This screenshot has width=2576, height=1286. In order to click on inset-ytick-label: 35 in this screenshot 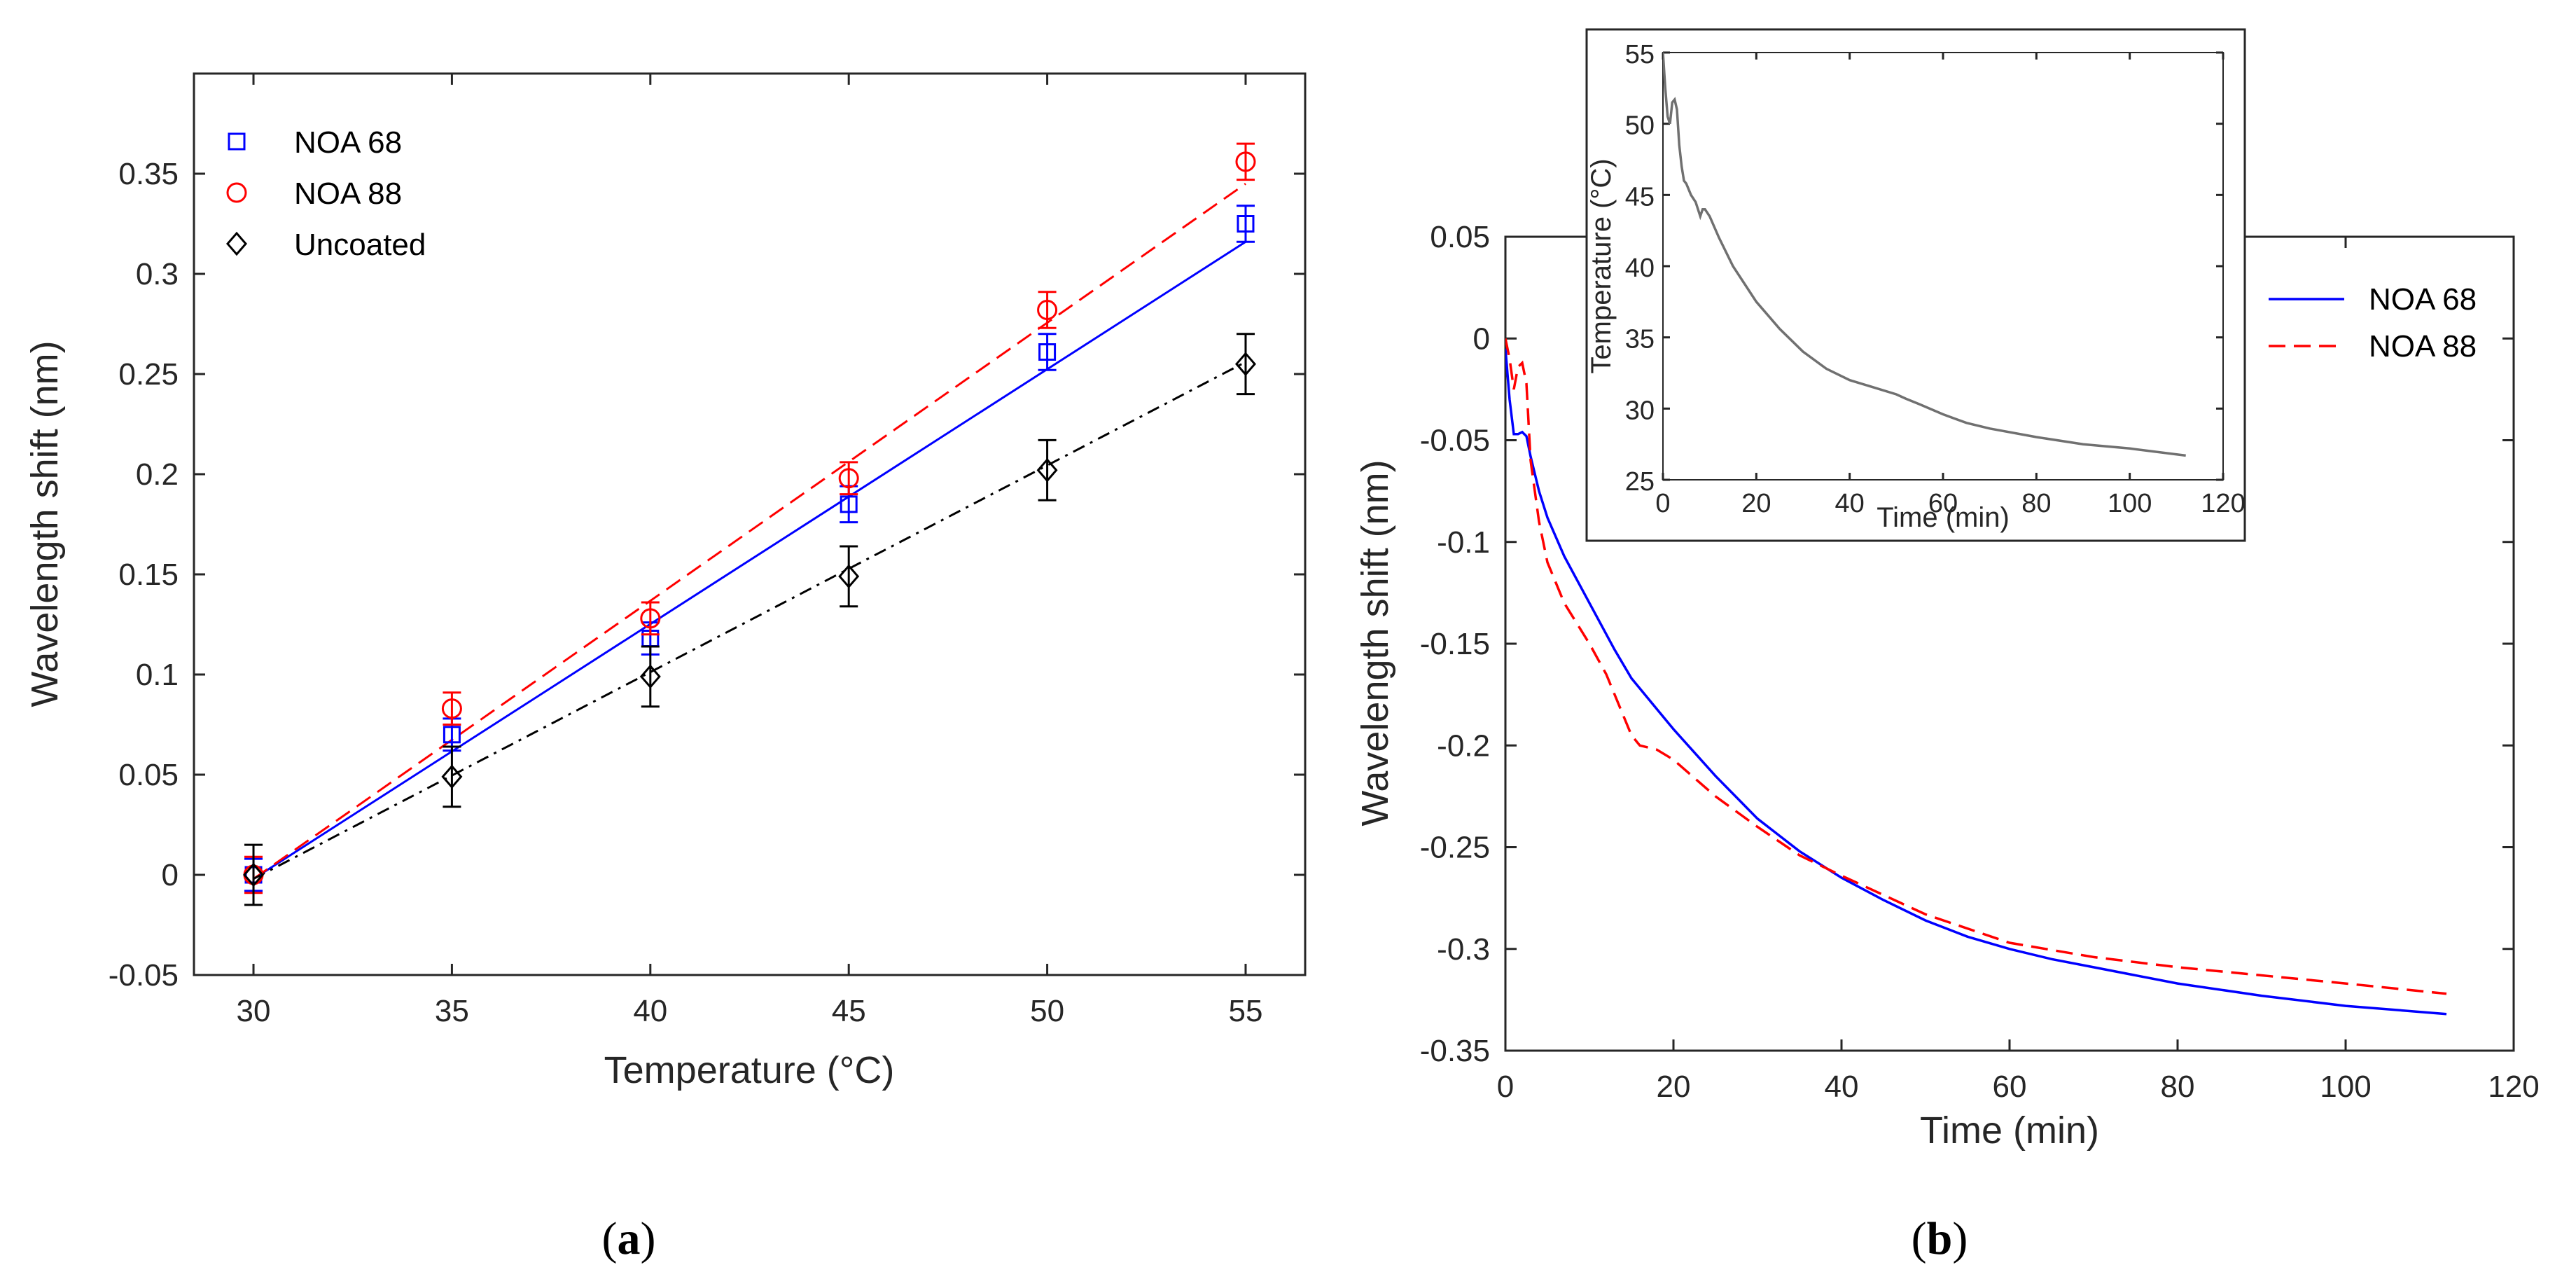, I will do `click(1640, 340)`.